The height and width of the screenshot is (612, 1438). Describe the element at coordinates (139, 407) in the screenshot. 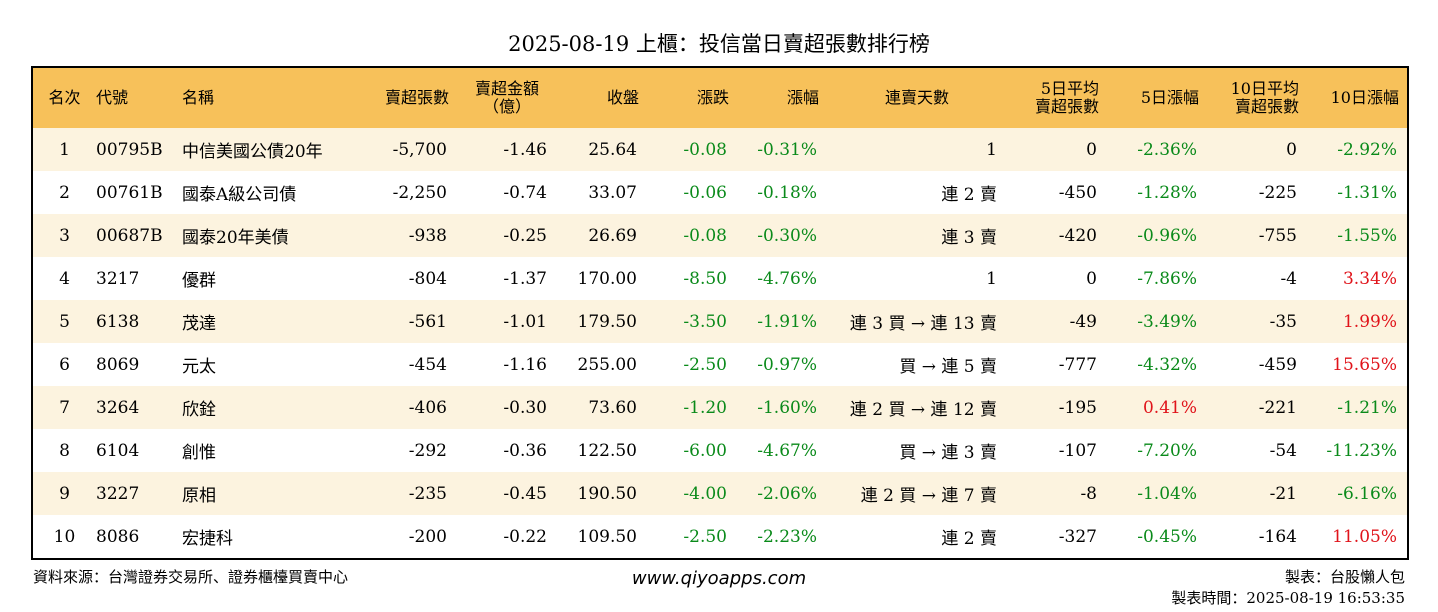

I see `cell-code: 3264` at that location.